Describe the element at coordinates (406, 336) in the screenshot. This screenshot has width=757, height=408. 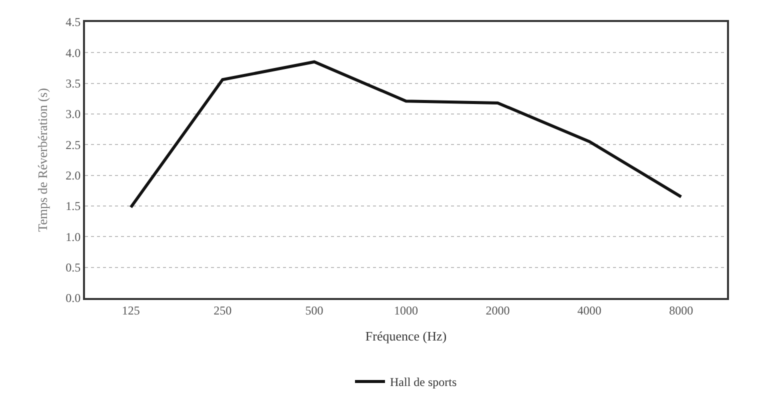
I see `x-axis-title: Fréquence (Hz)` at that location.